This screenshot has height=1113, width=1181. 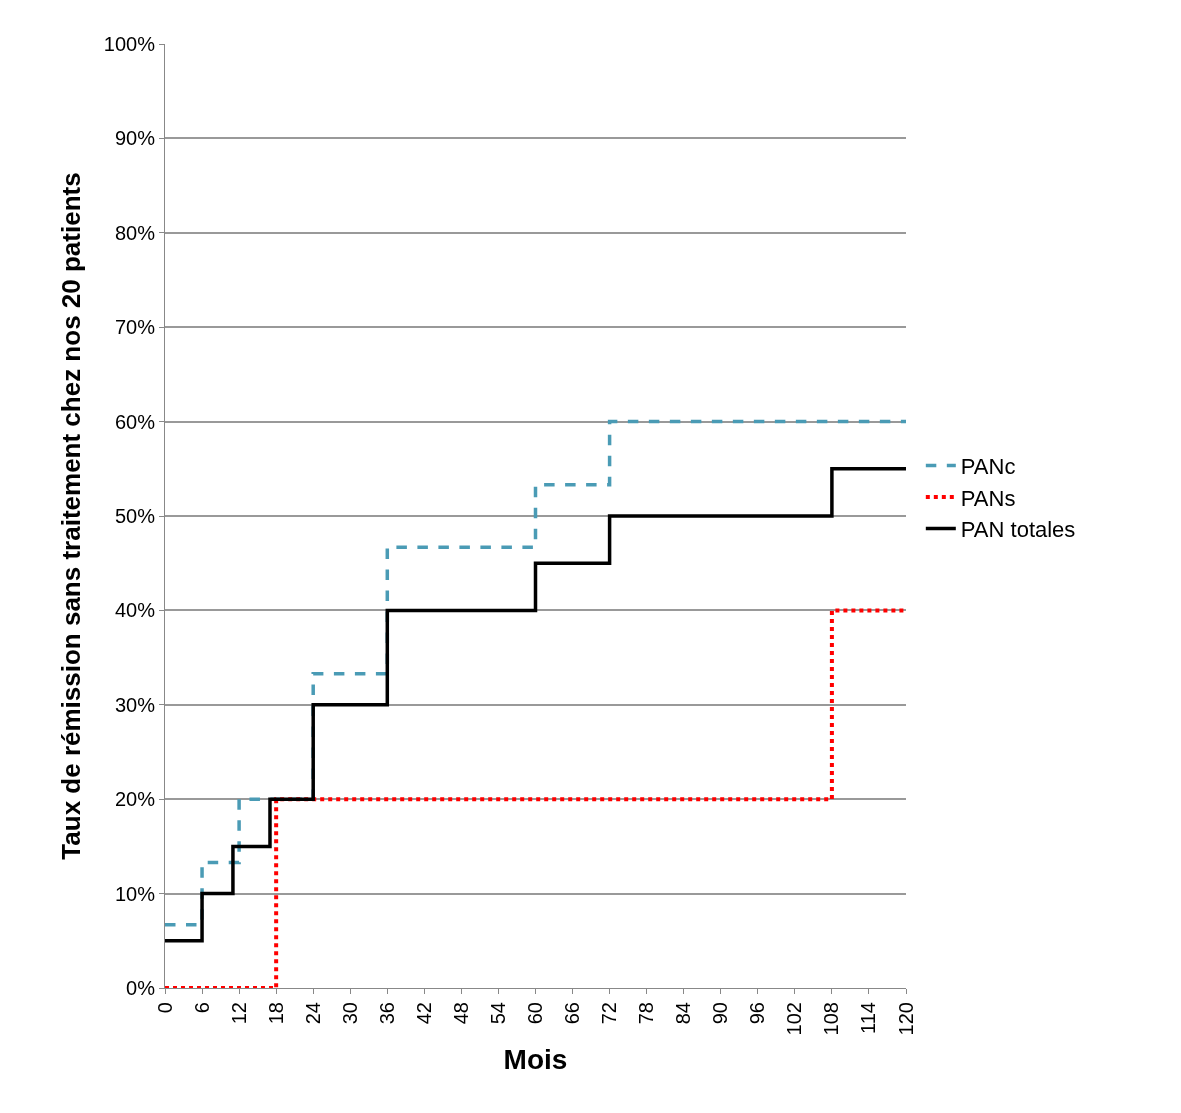 I want to click on y-tick-label: 10%, so click(x=135, y=893).